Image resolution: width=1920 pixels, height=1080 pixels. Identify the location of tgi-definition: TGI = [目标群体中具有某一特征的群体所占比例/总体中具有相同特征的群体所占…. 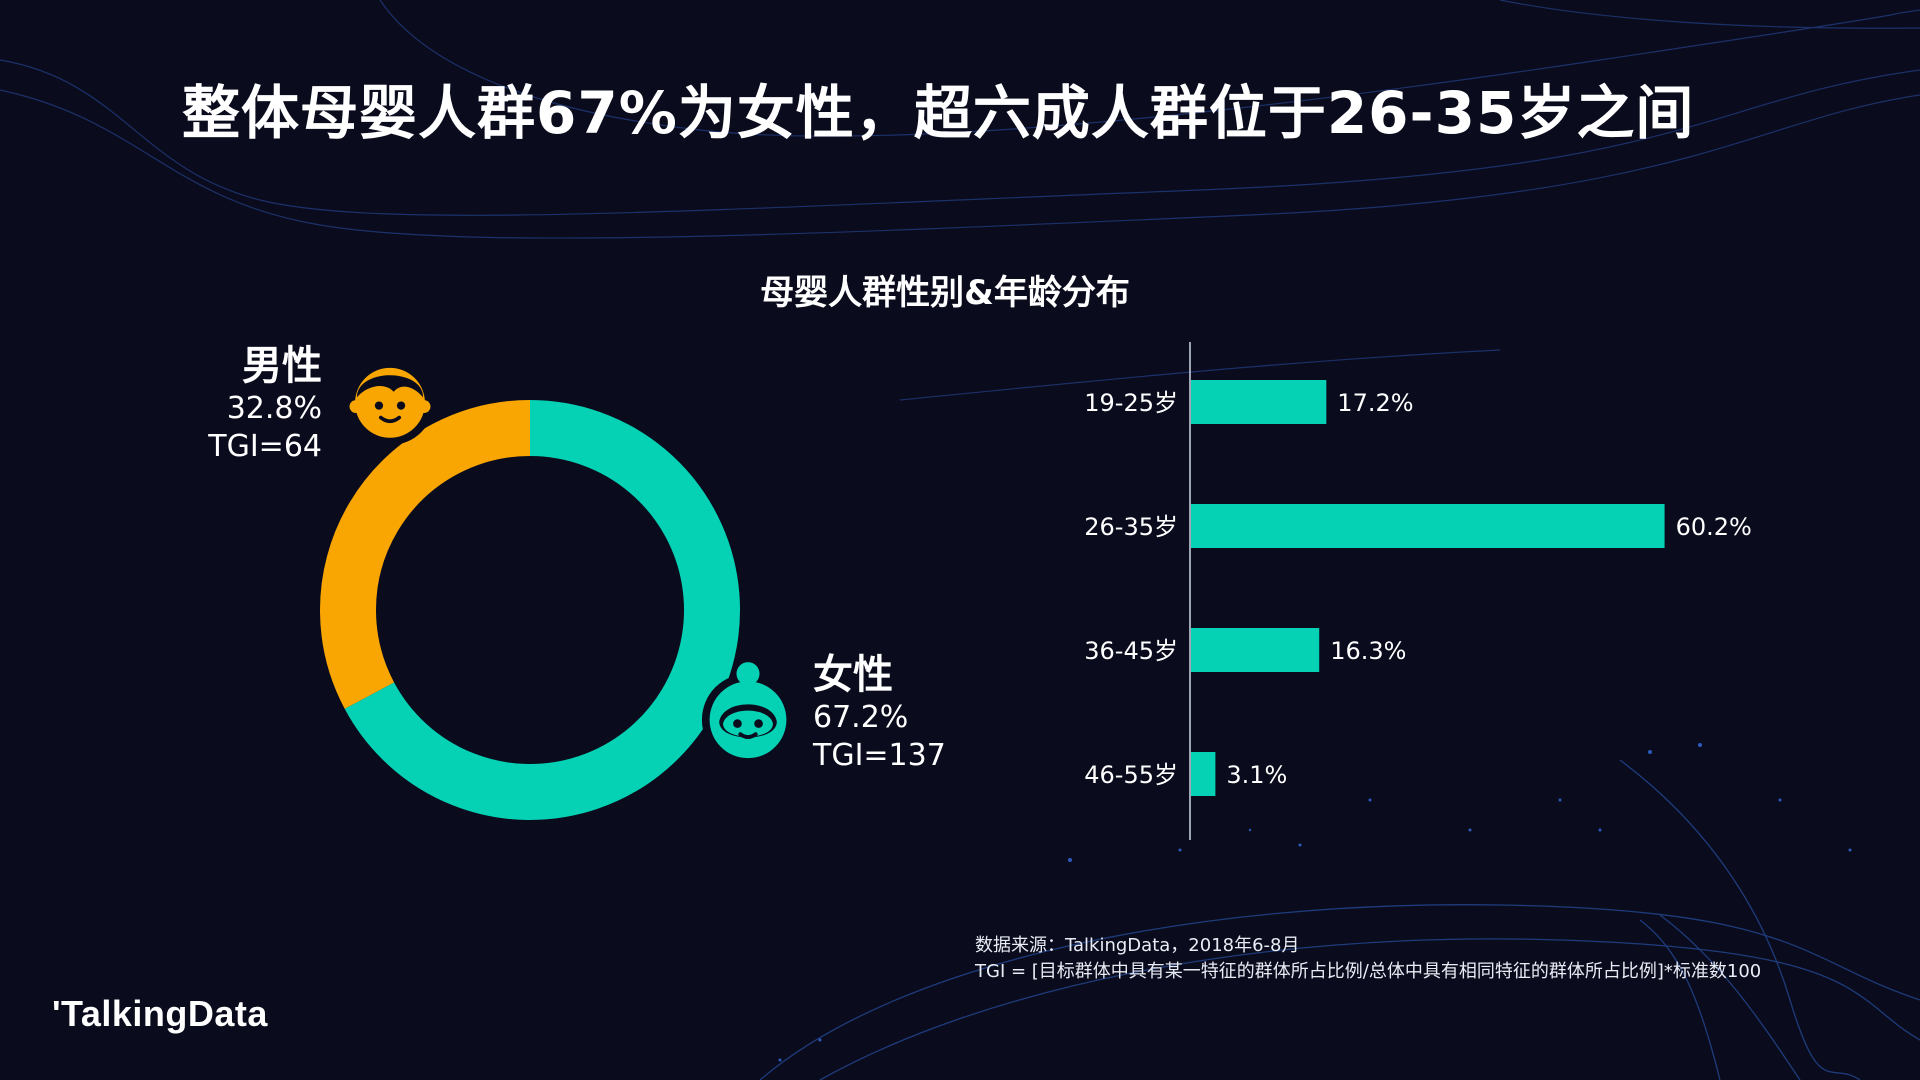
(1368, 971).